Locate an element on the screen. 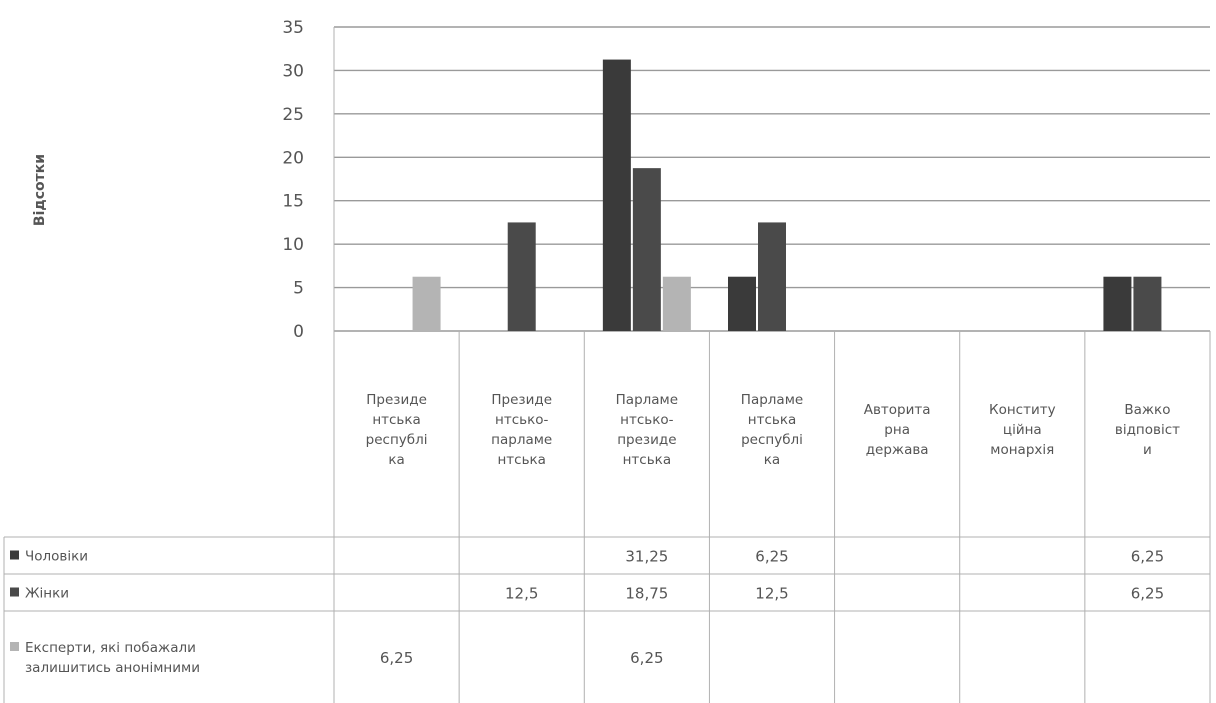  category-label: и is located at coordinates (1147, 450).